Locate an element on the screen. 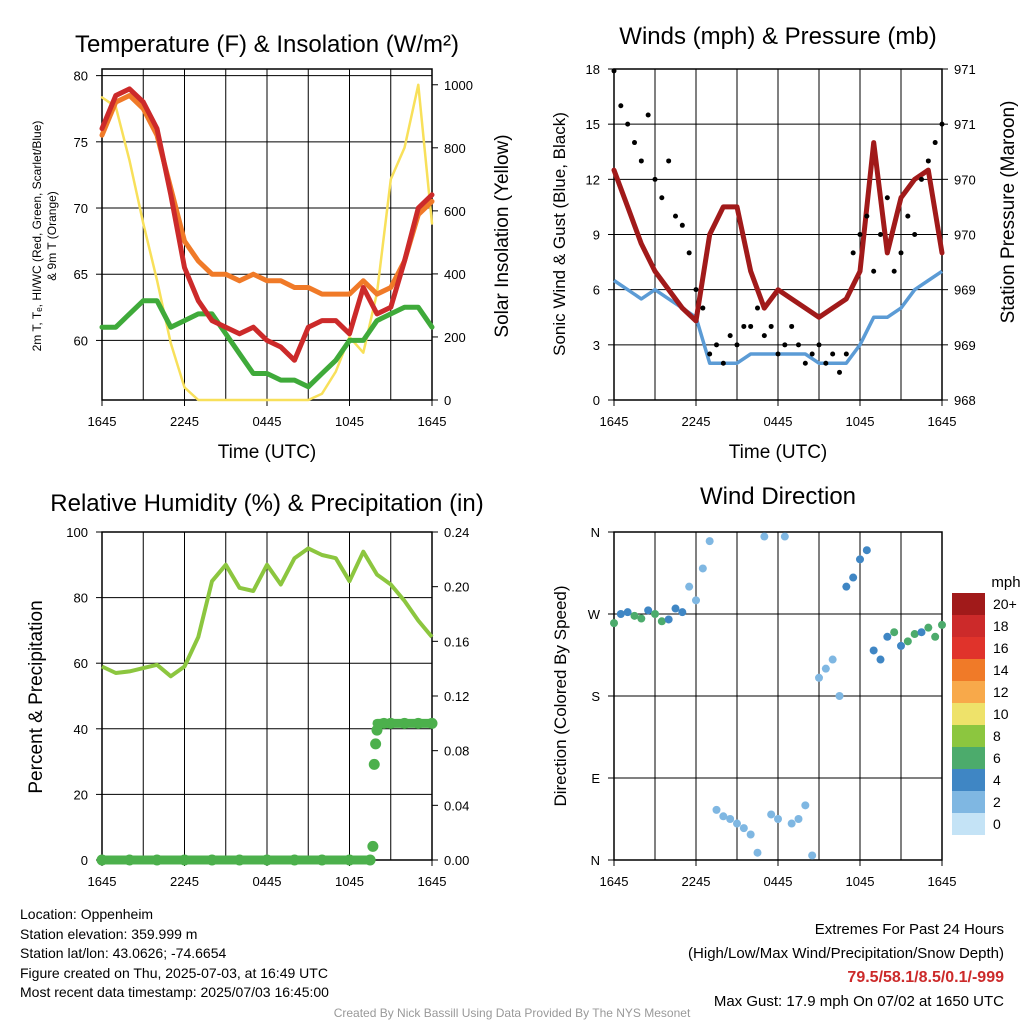 This screenshot has width=1024, height=1024. y-tick-label-left: S is located at coordinates (595, 696).